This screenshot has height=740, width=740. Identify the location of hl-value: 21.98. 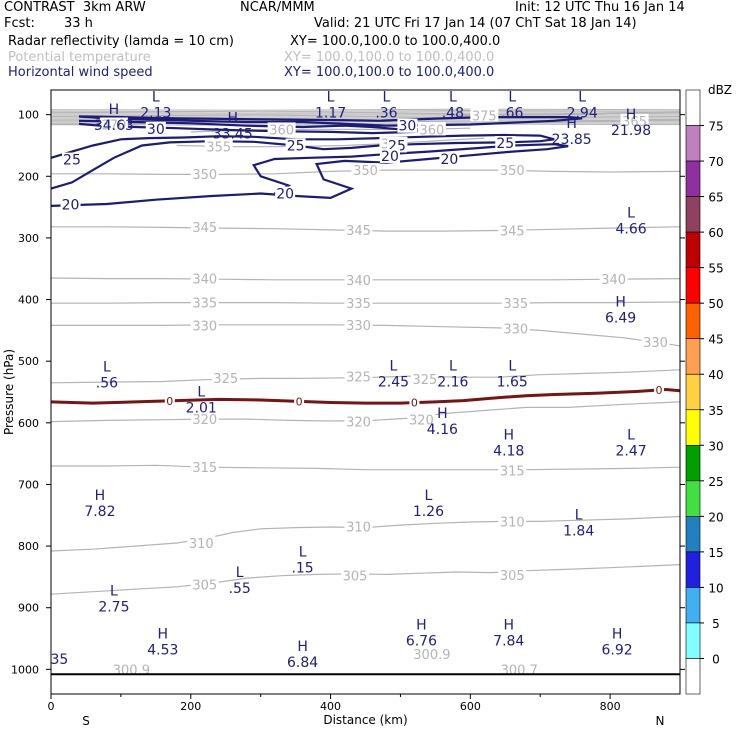
(631, 131).